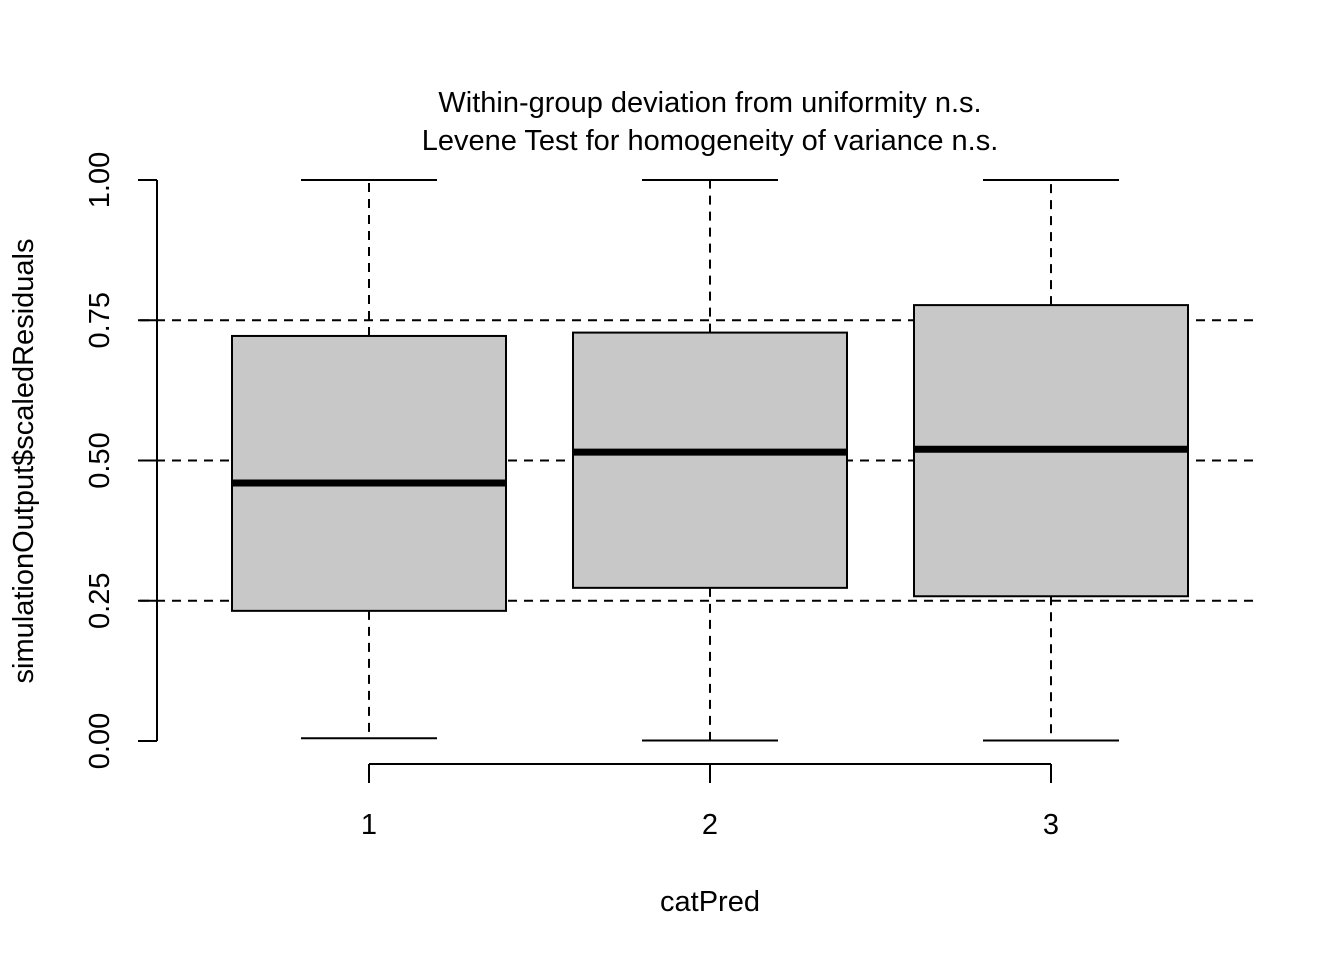 This screenshot has width=1344, height=960. What do you see at coordinates (121, 460) in the screenshot?
I see `y-axis: 0.00 0.25 0.50 0.75 1.00` at bounding box center [121, 460].